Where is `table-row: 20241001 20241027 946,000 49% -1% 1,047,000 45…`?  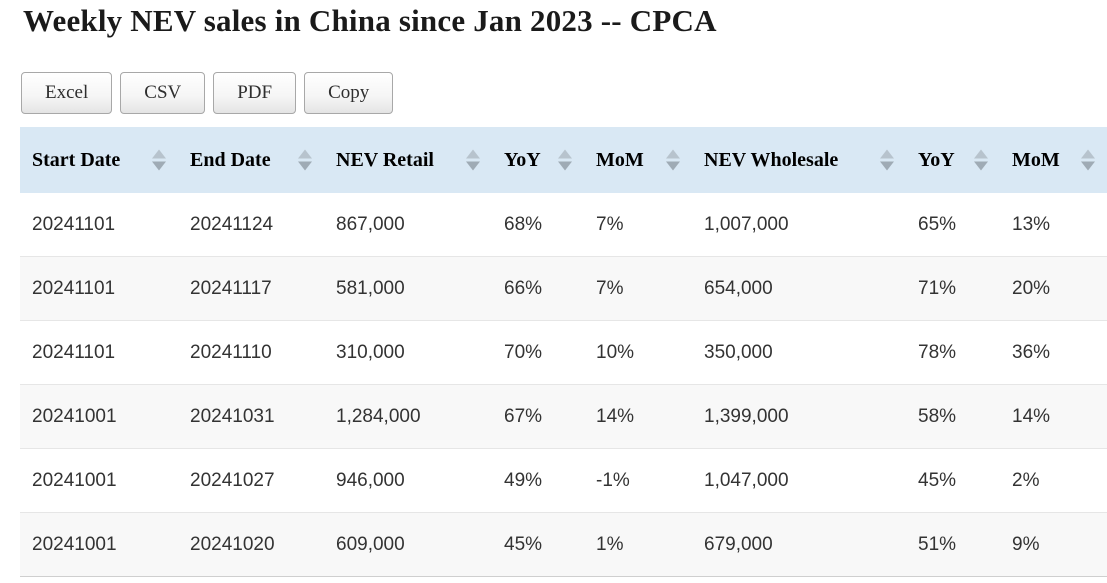
table-row: 20241001 20241027 946,000 49% -1% 1,047,000 45… is located at coordinates (563, 480).